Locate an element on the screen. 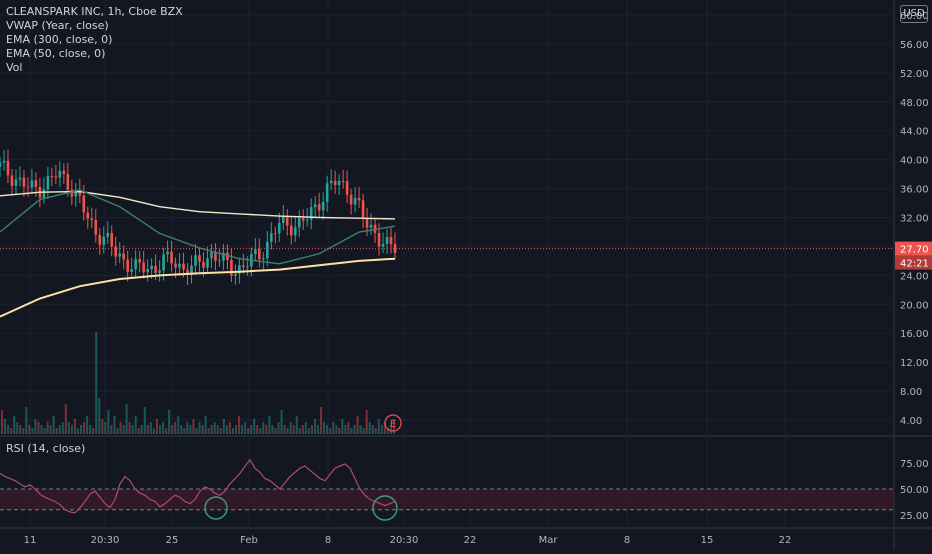  price-badge-bg is located at coordinates (913, 248).